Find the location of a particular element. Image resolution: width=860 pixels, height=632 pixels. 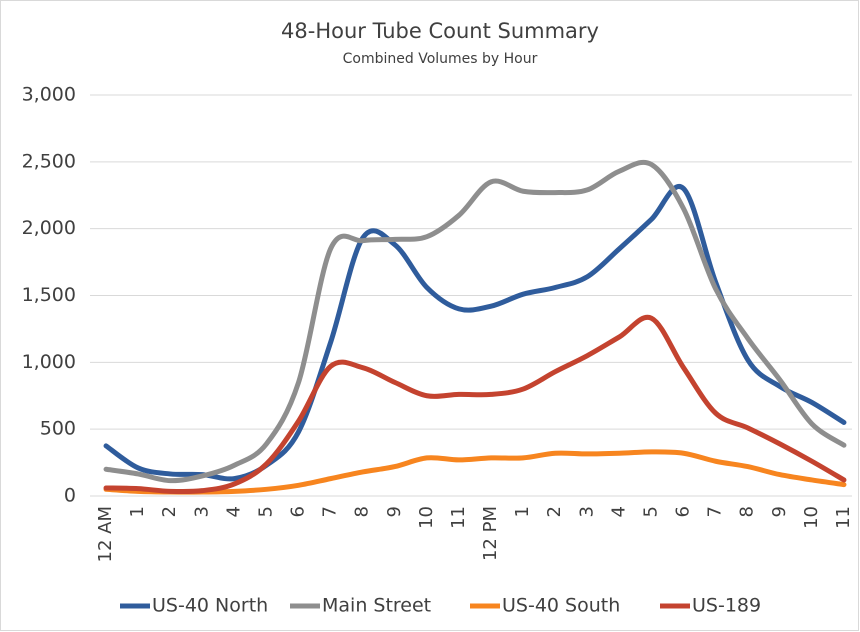

series-line is located at coordinates (475, 472).